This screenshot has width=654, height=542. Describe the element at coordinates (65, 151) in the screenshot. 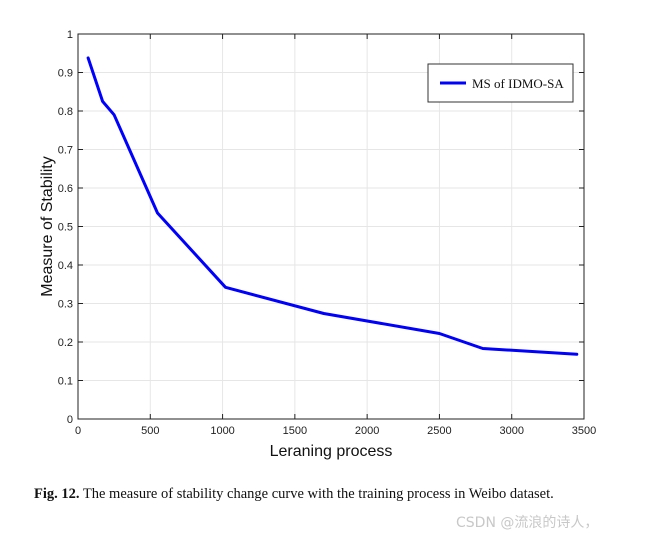

I see `y-tick-label: 0.7` at that location.